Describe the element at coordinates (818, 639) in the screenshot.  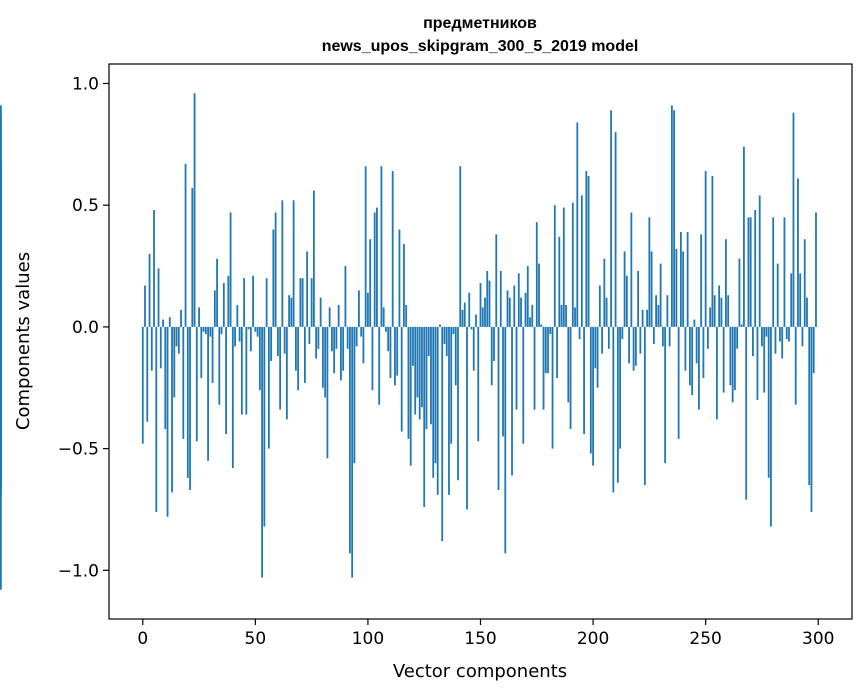
I see `x-tick-label: 300` at that location.